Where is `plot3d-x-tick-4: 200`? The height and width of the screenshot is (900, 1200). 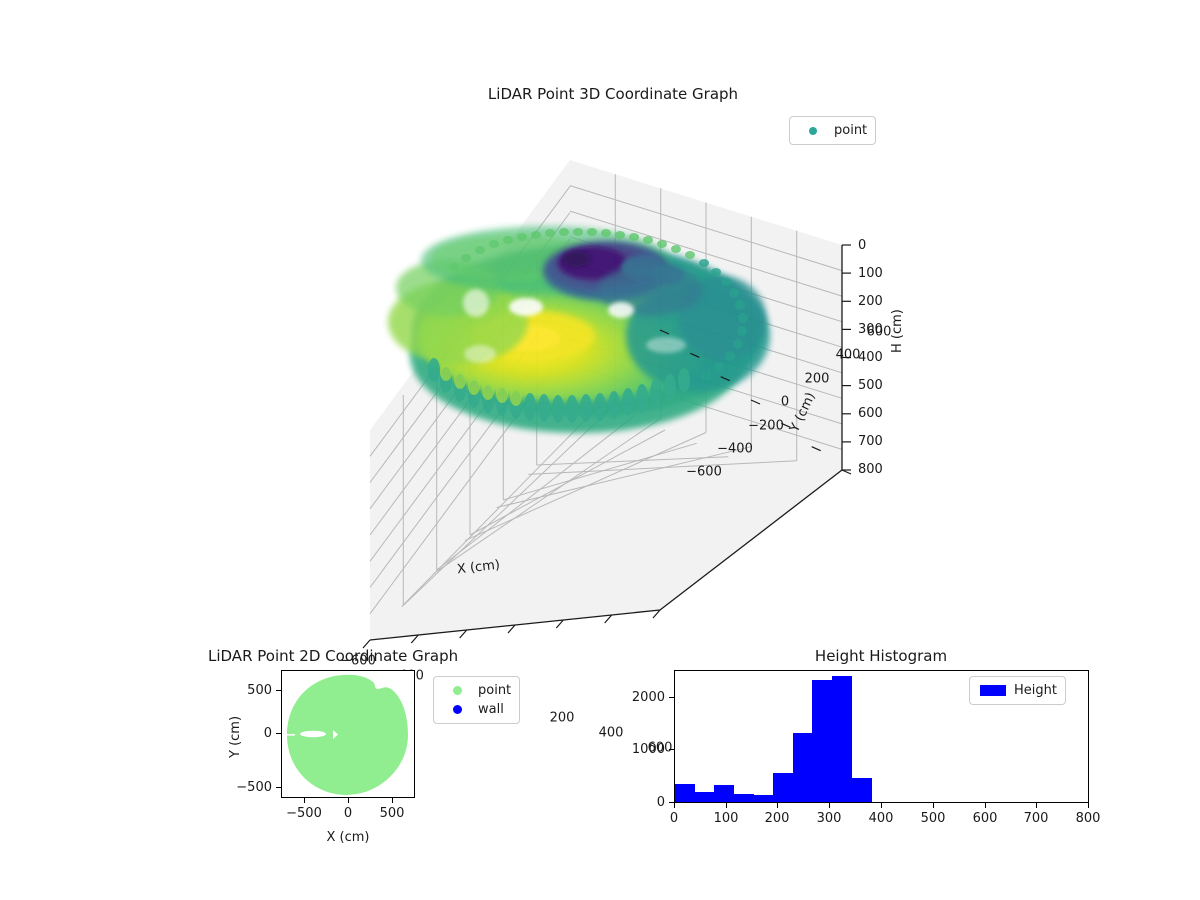 plot3d-x-tick-4: 200 is located at coordinates (562, 718).